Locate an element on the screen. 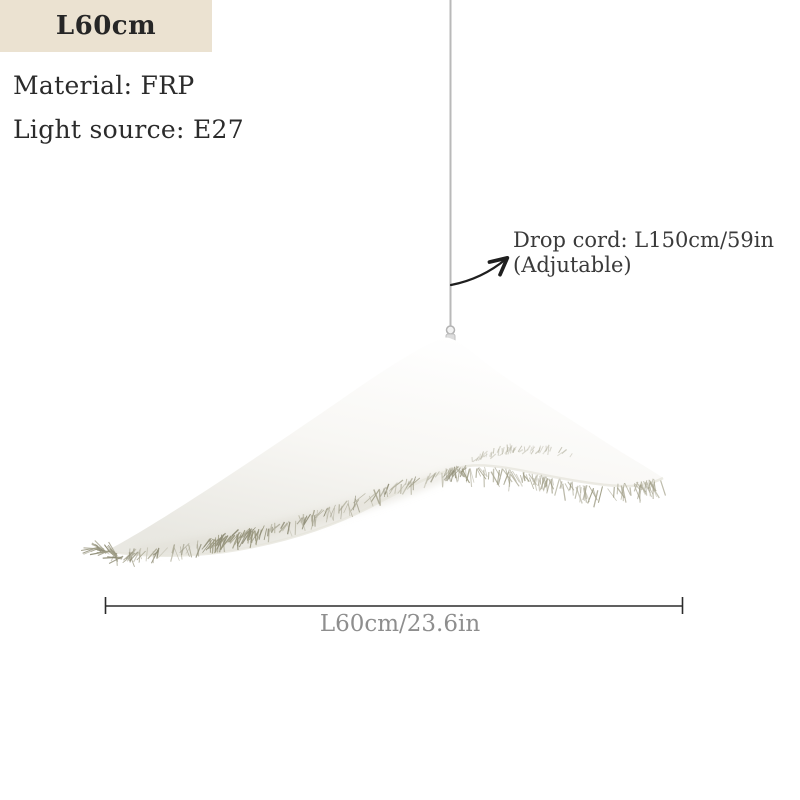  spec-light-source: Light source: E27 is located at coordinates (128, 129).